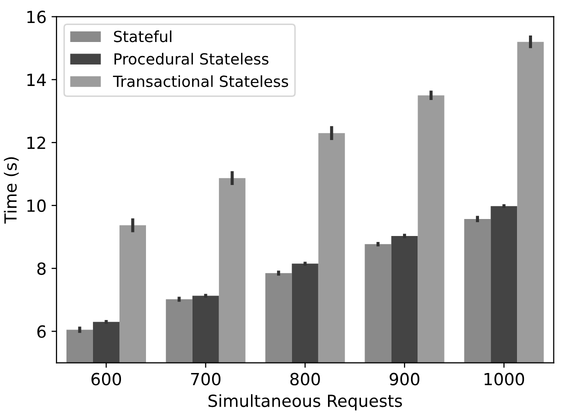 The image size is (565, 417). I want to click on y-tick-label: 10, so click(36, 205).